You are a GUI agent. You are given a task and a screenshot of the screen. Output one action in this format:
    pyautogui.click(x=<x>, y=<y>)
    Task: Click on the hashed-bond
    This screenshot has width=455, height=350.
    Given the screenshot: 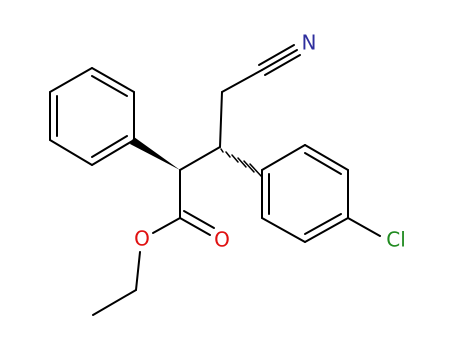 What is the action you would take?
    pyautogui.click(x=241, y=163)
    